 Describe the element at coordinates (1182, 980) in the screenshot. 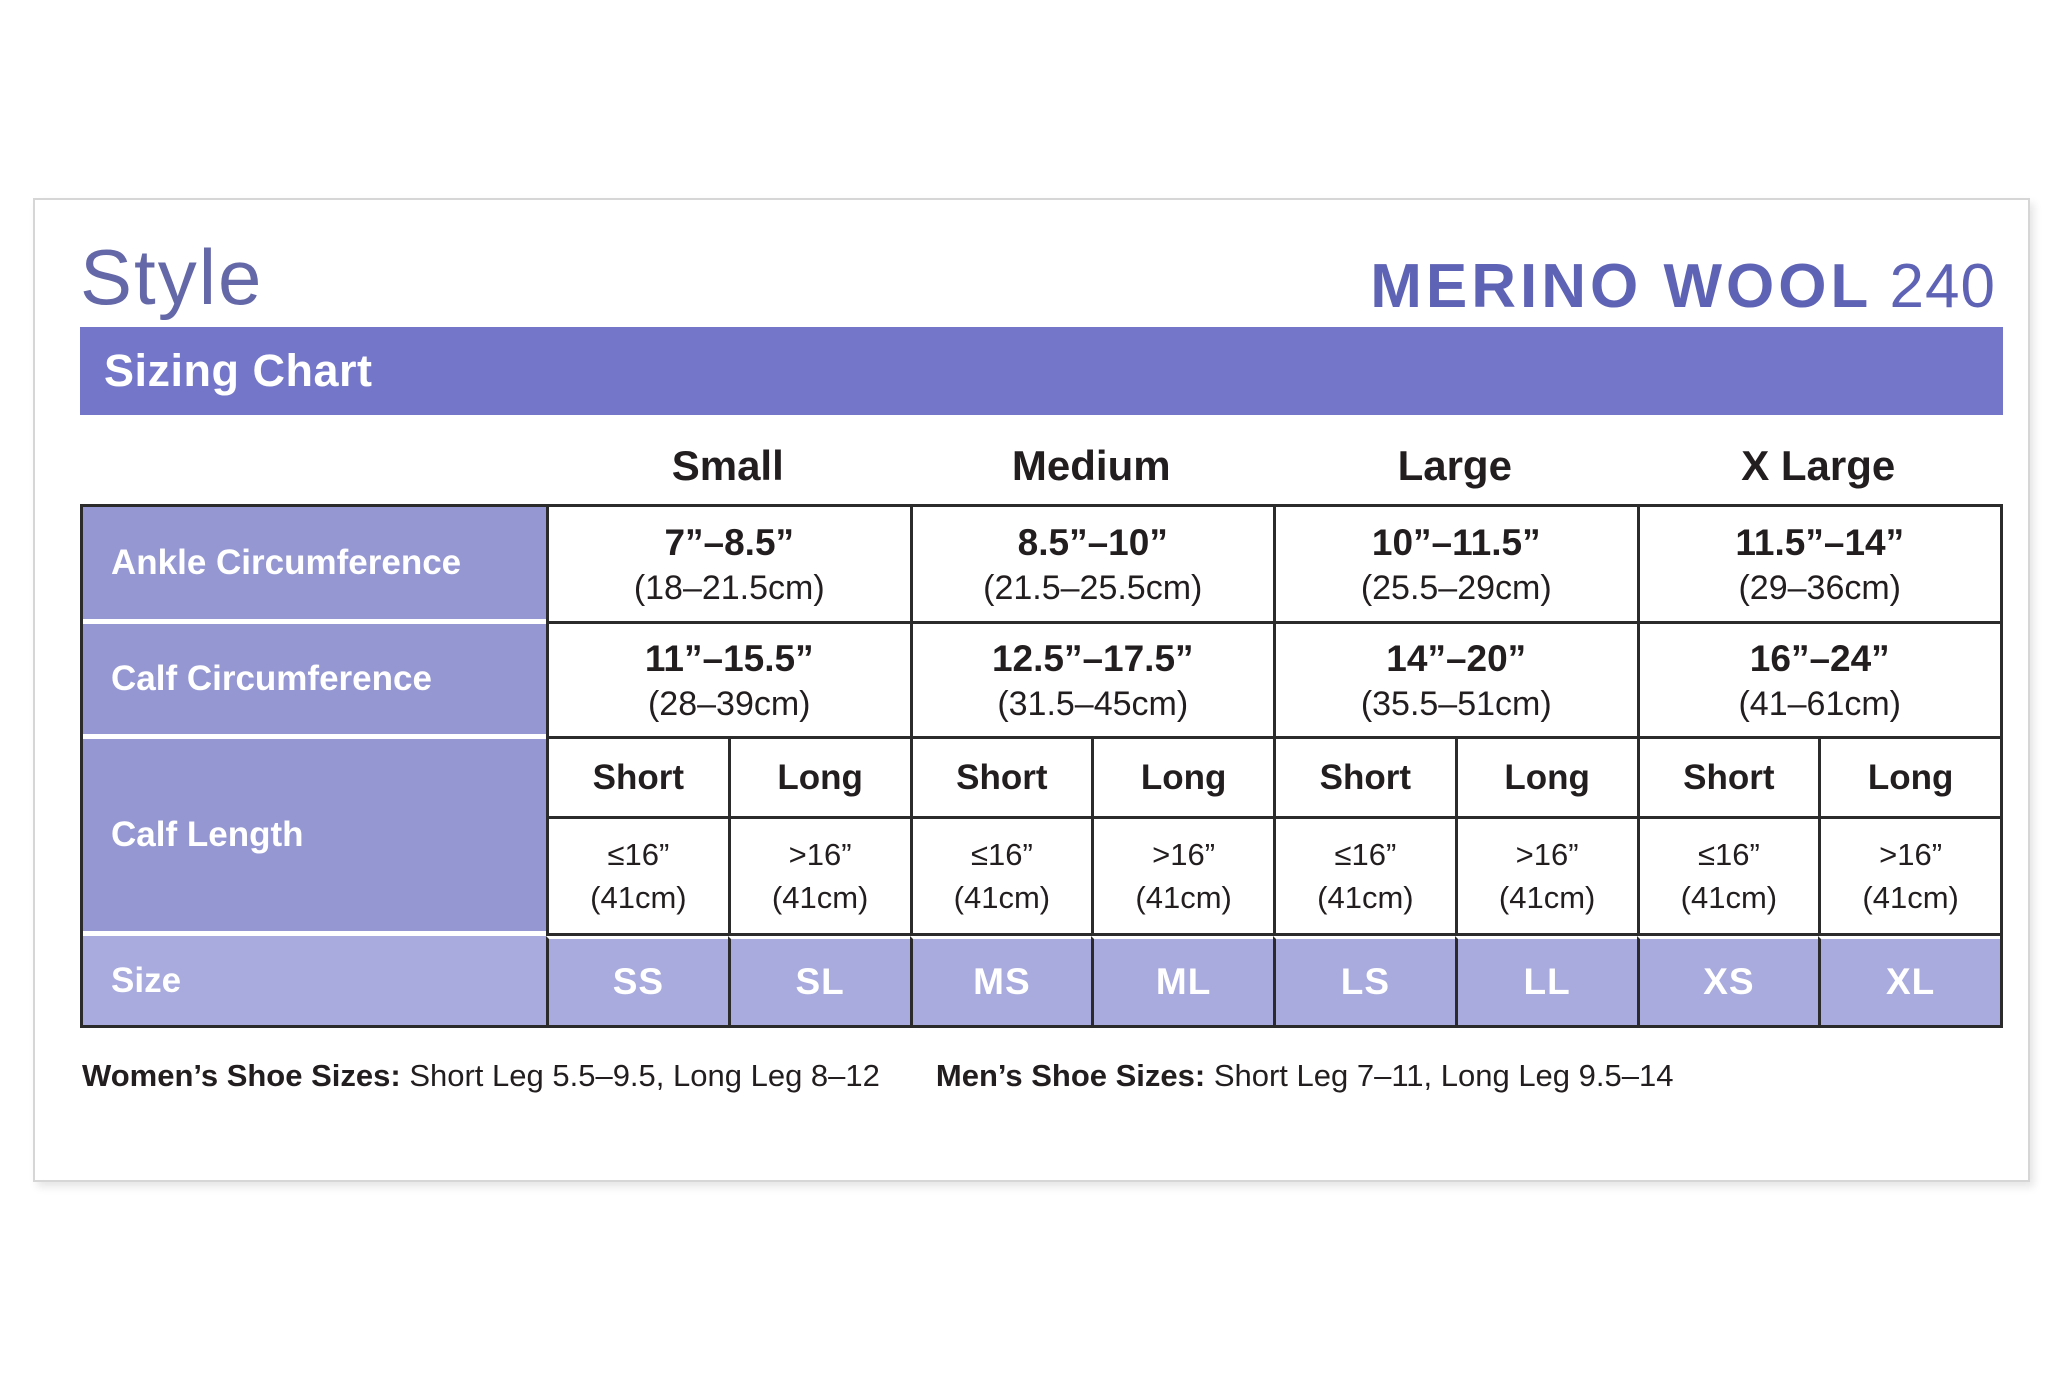

I see `size-code-ml: ML` at that location.